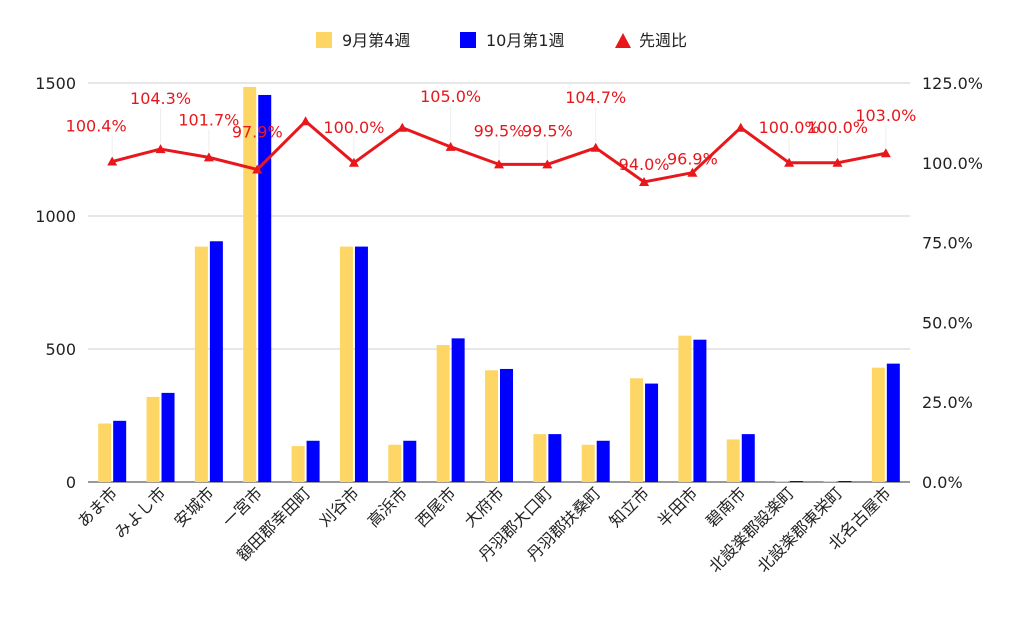 The image size is (1024, 633). Describe the element at coordinates (257, 132) in the screenshot. I see `data-label: 97.9%` at that location.